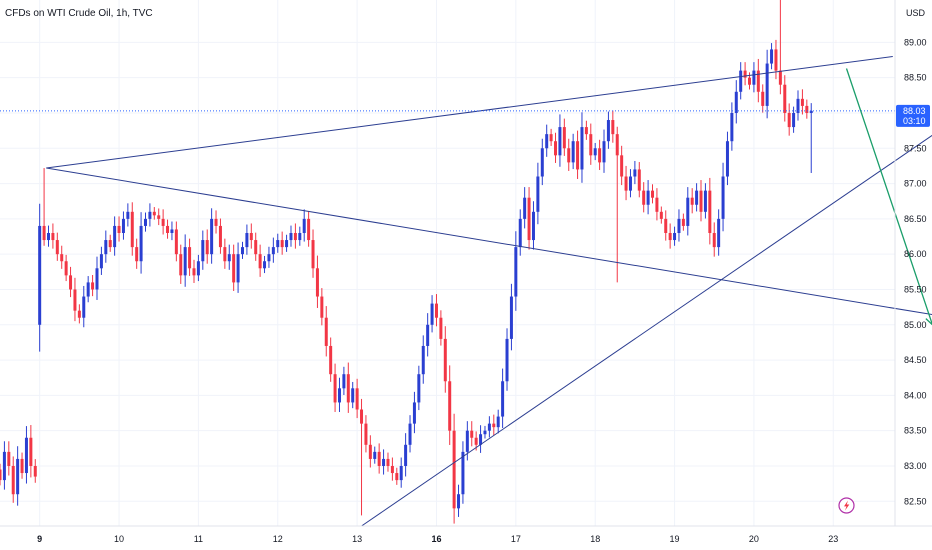 This screenshot has width=932, height=550. Describe the element at coordinates (915, 501) in the screenshot. I see `y-tick-label: 82.50` at that location.